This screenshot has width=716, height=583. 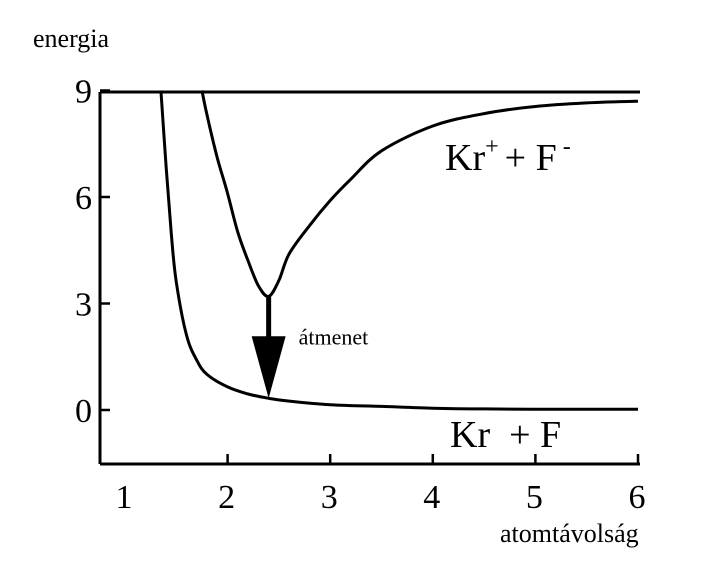 I want to click on transition-arrow-head, so click(x=268, y=367).